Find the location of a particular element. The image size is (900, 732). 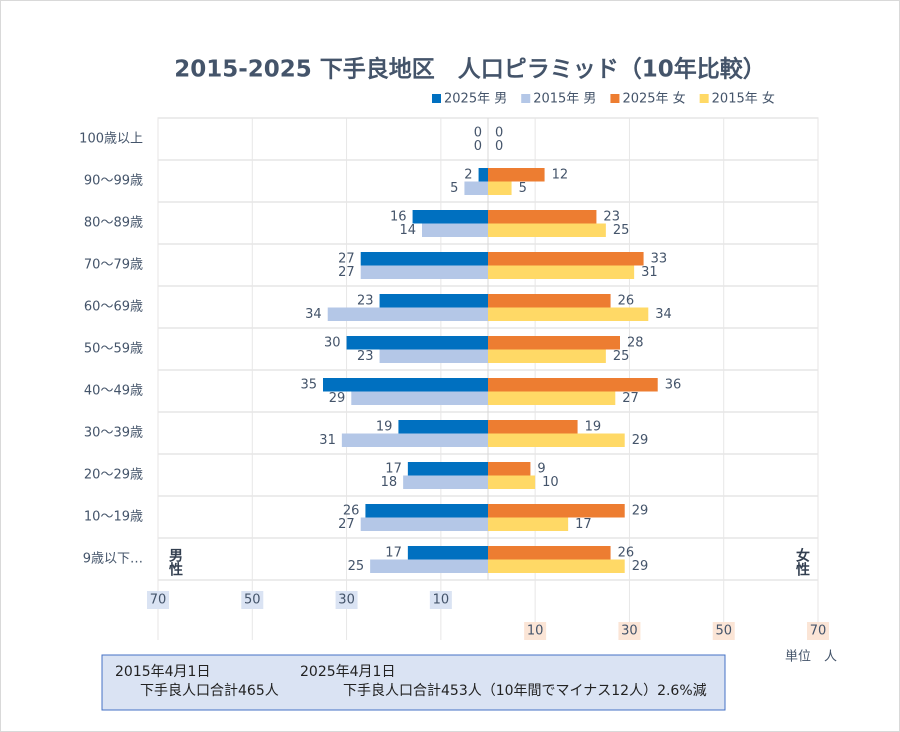

y-tick-label: 70～79歳 is located at coordinates (113, 265).